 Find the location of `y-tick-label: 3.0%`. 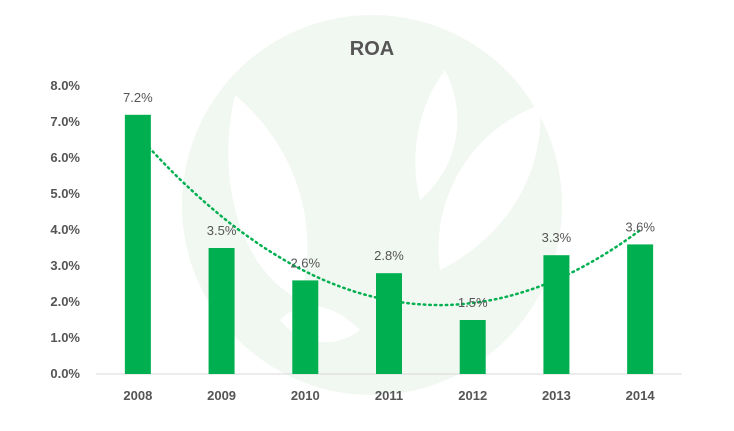

y-tick-label: 3.0% is located at coordinates (65, 265).